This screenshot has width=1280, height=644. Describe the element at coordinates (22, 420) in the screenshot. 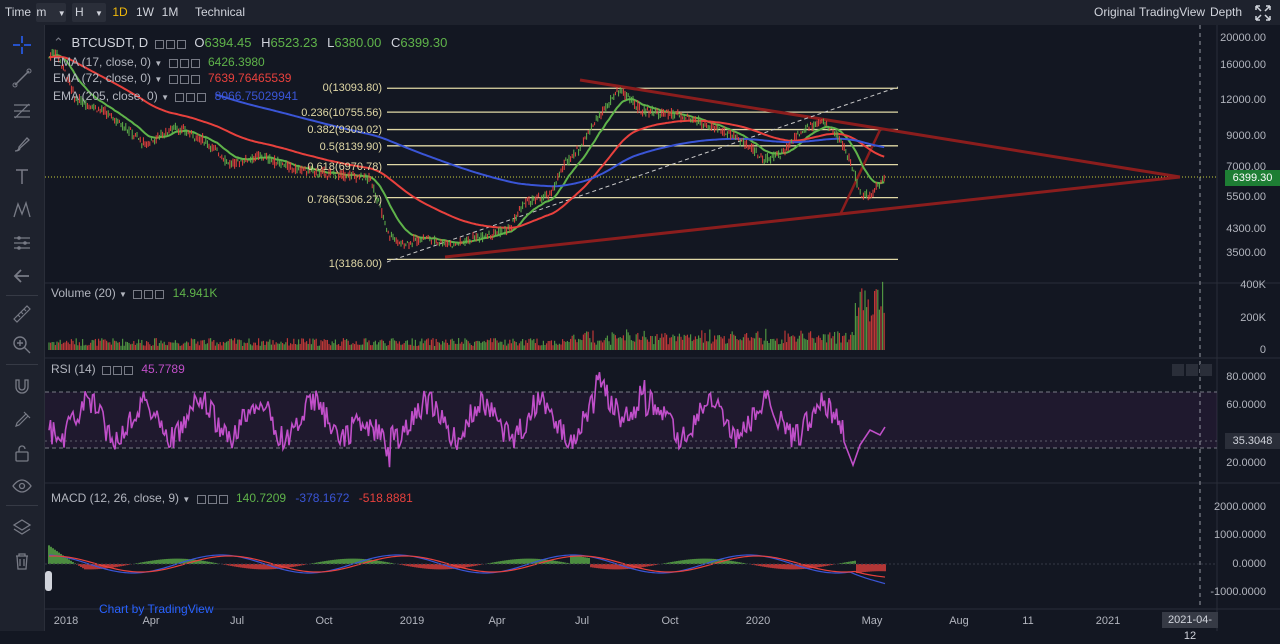

I see `stay-in-drawing-icon` at that location.